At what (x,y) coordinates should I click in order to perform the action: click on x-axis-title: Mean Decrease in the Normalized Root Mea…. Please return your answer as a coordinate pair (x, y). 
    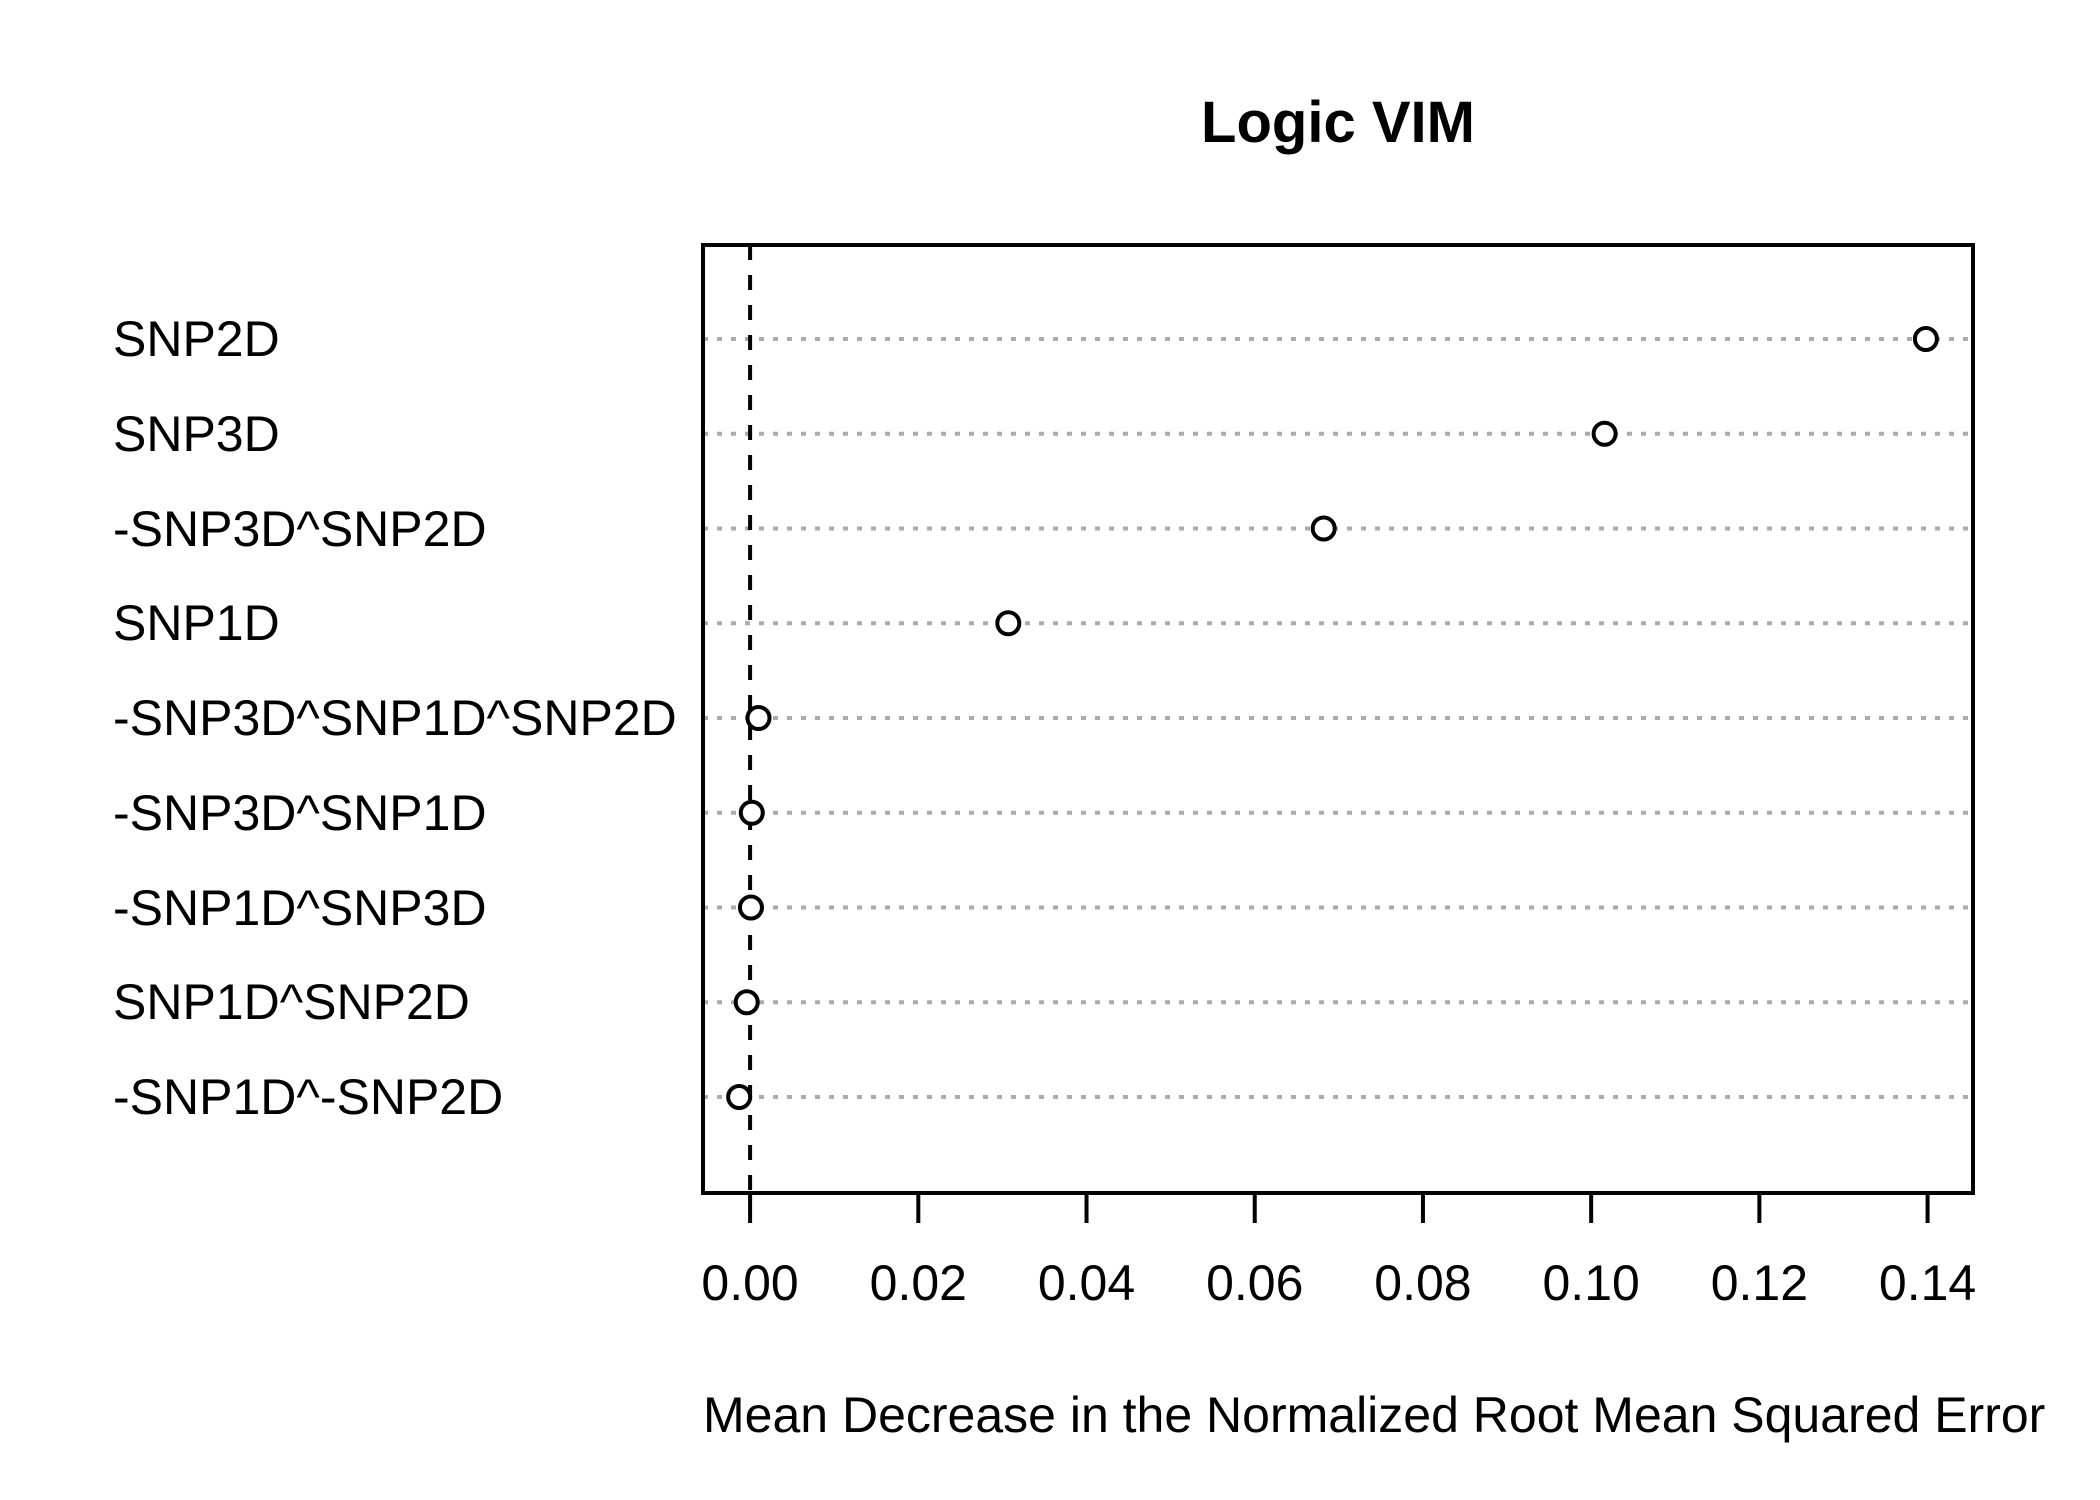
    Looking at the image, I should click on (1374, 1415).